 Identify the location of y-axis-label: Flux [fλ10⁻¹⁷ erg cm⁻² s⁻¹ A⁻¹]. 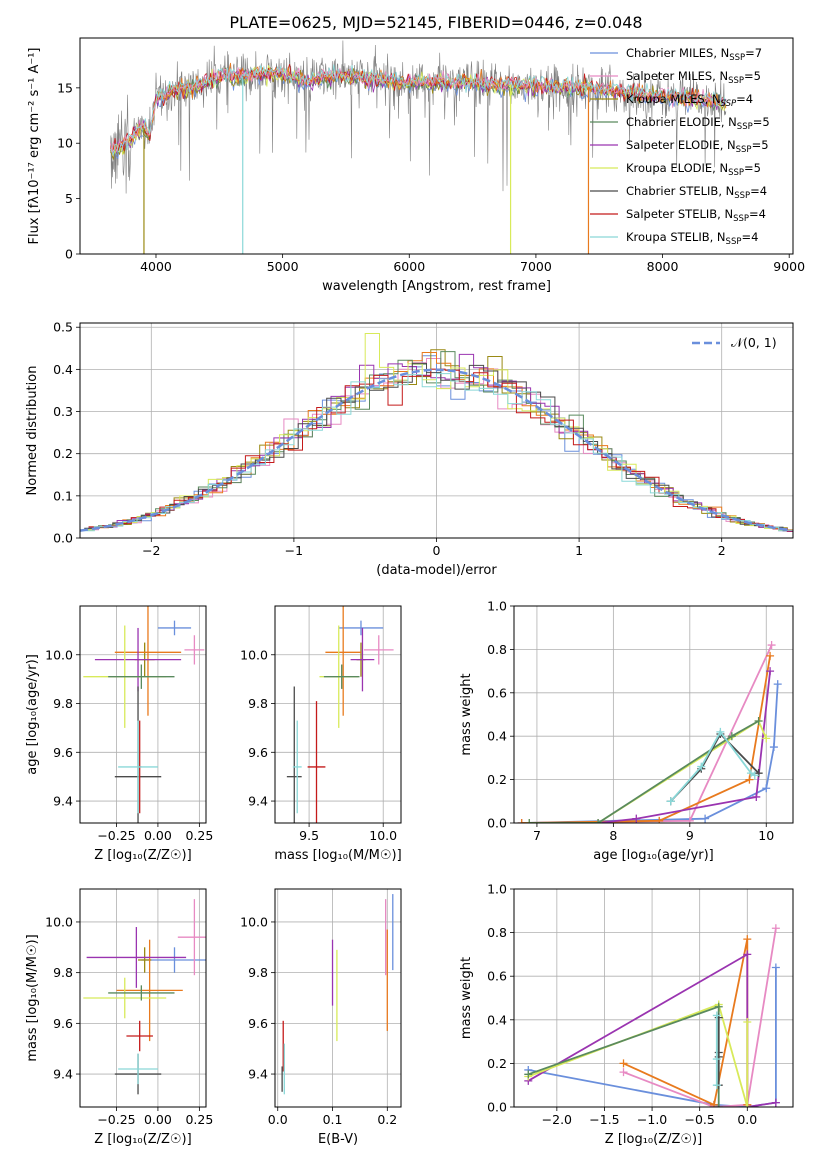
(34, 146).